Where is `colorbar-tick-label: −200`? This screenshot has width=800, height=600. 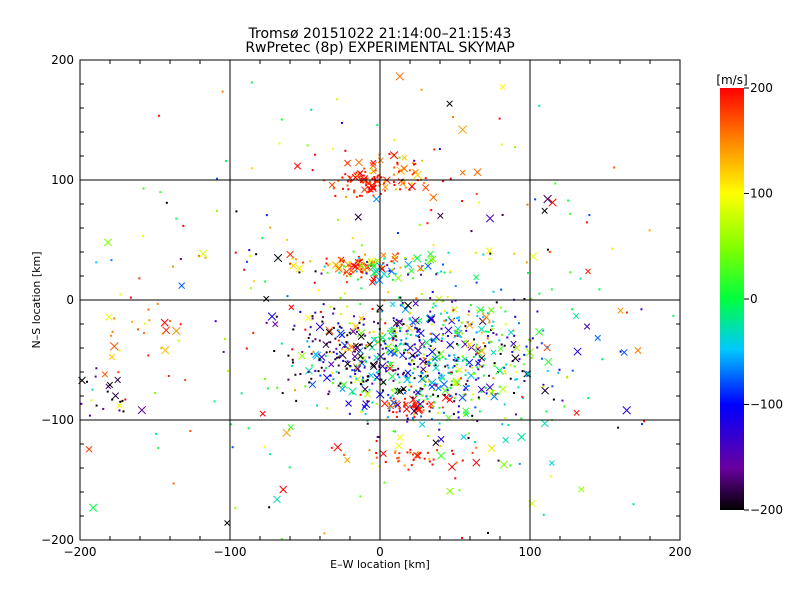 colorbar-tick-label: −200 is located at coordinates (766, 510).